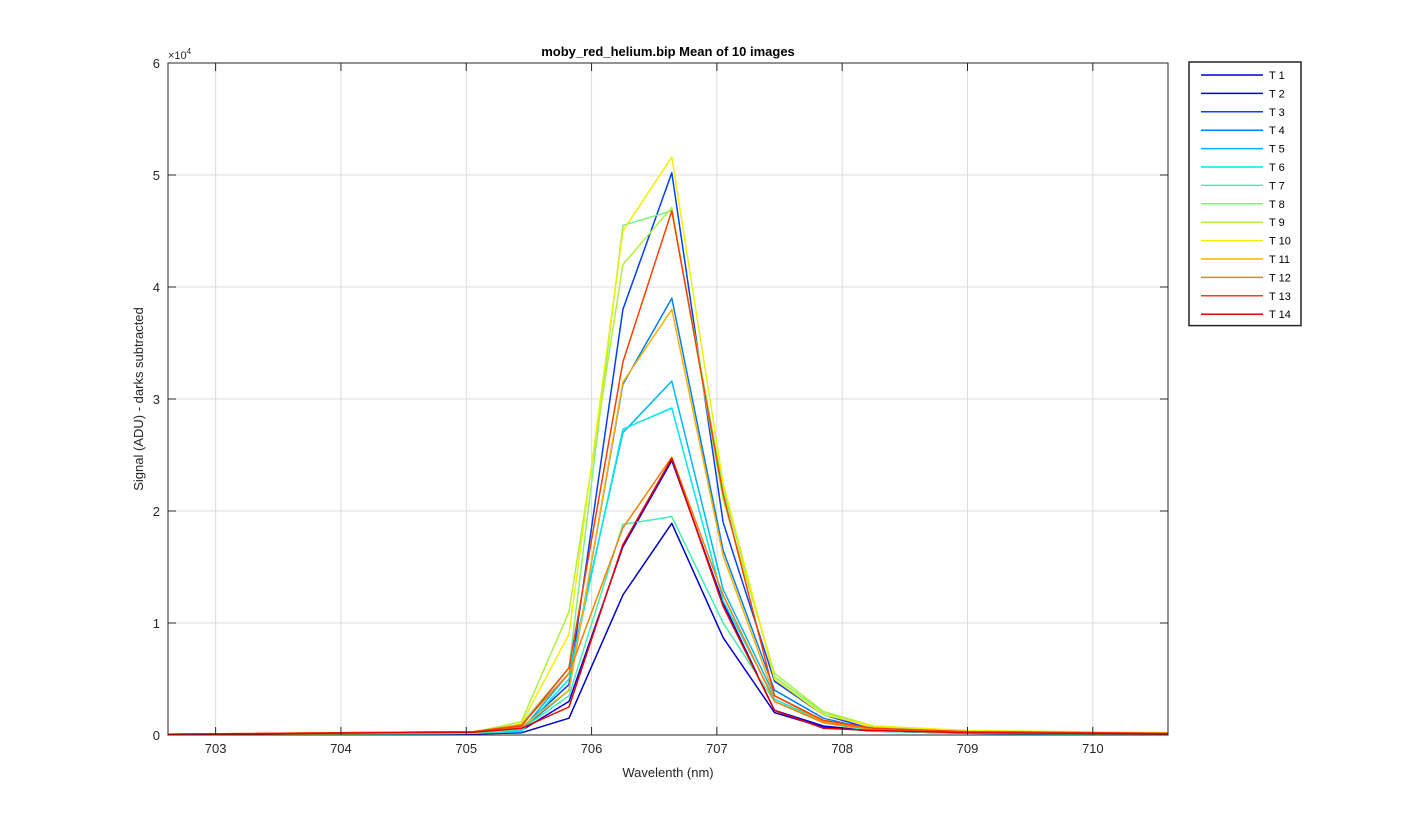 The image size is (1425, 825). Describe the element at coordinates (1277, 131) in the screenshot. I see `legend-label: T 4` at that location.